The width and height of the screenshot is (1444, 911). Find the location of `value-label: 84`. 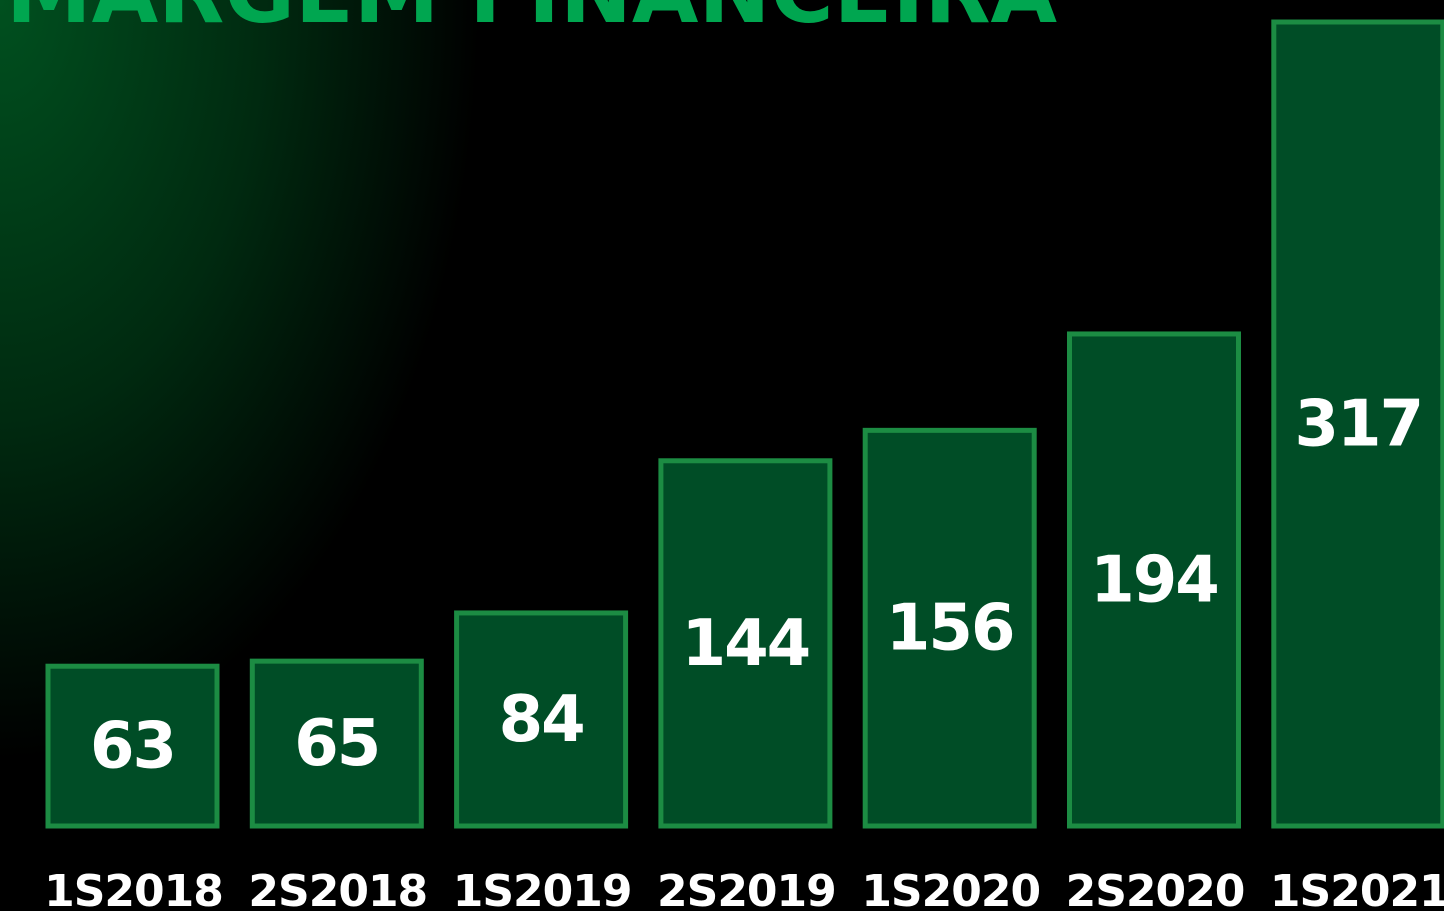

value-label: 84 is located at coordinates (541, 720).